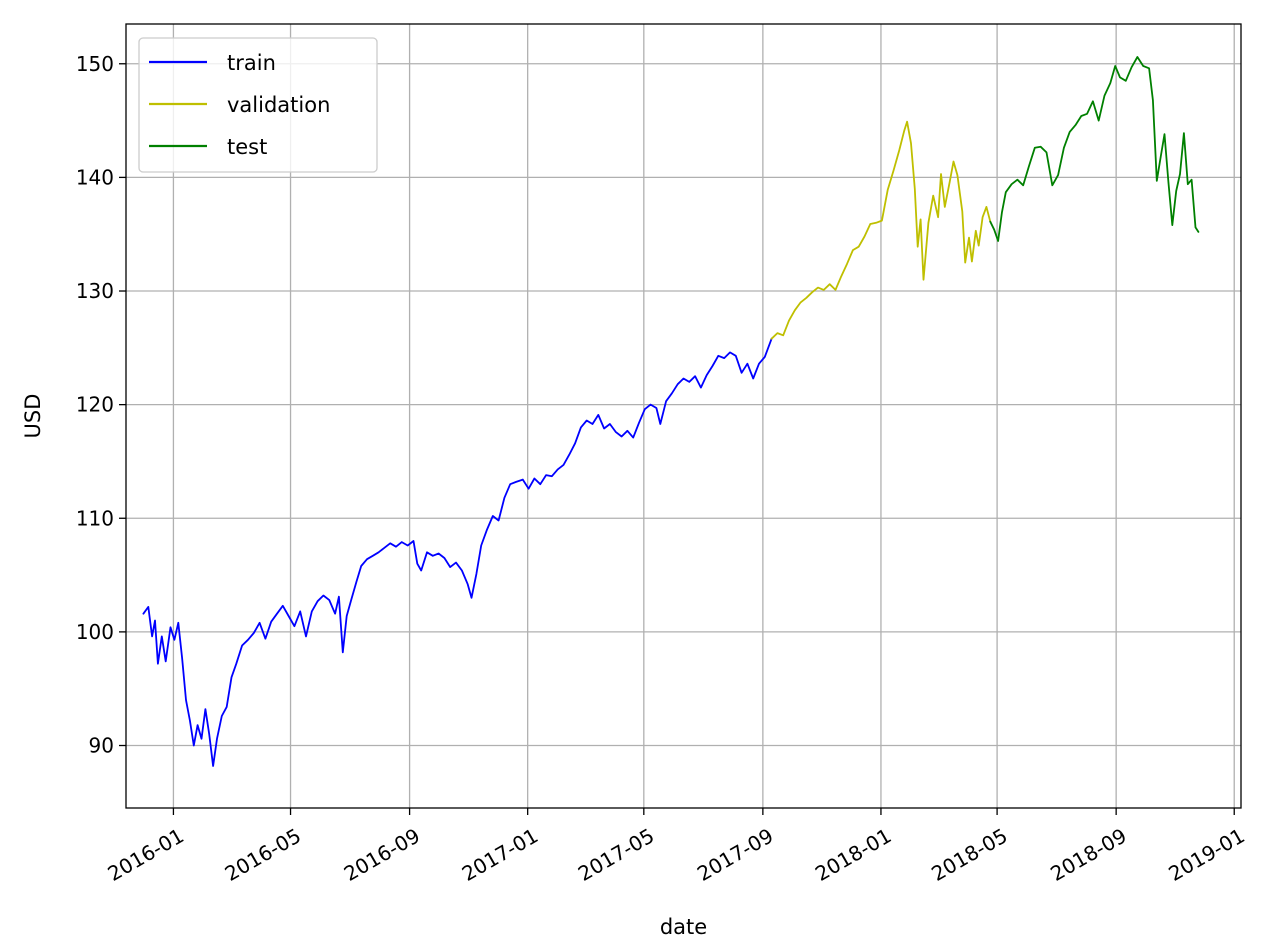 This screenshot has width=1262, height=946. I want to click on x-tick-label: 2018-09, so click(1088, 854).